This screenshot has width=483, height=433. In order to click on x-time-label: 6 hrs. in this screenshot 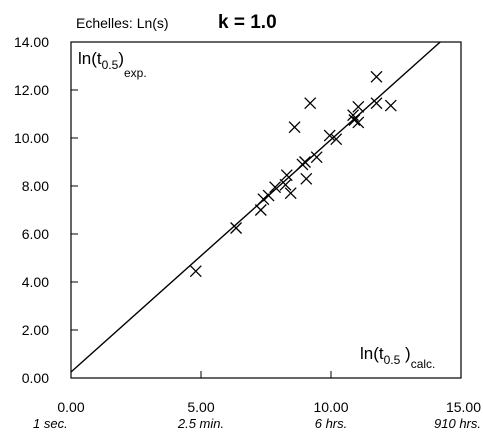, I will do `click(331, 423)`.